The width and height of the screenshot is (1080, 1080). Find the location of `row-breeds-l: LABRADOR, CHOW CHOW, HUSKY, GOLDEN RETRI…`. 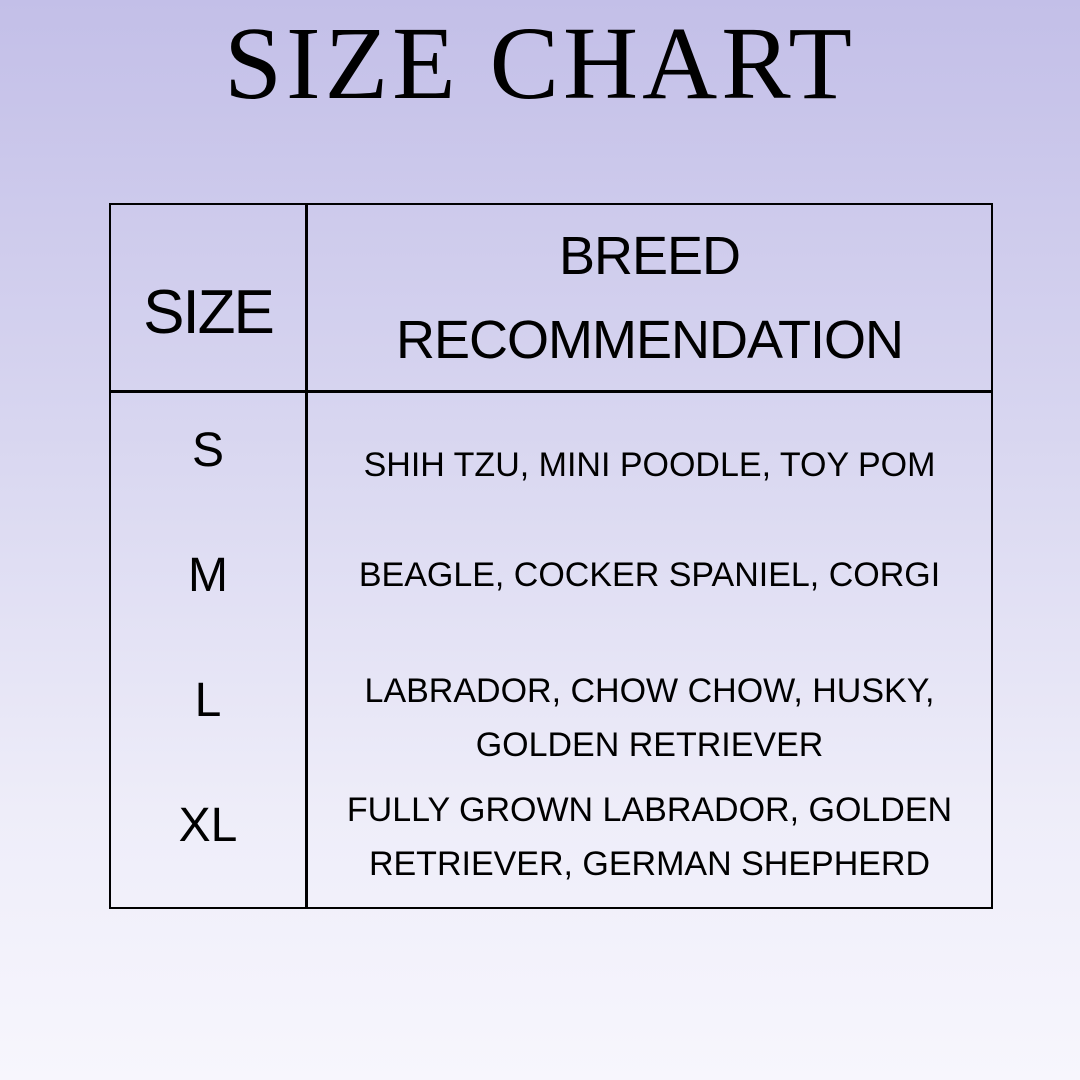

row-breeds-l: LABRADOR, CHOW CHOW, HUSKY, GOLDEN RETRI… is located at coordinates (649, 718).